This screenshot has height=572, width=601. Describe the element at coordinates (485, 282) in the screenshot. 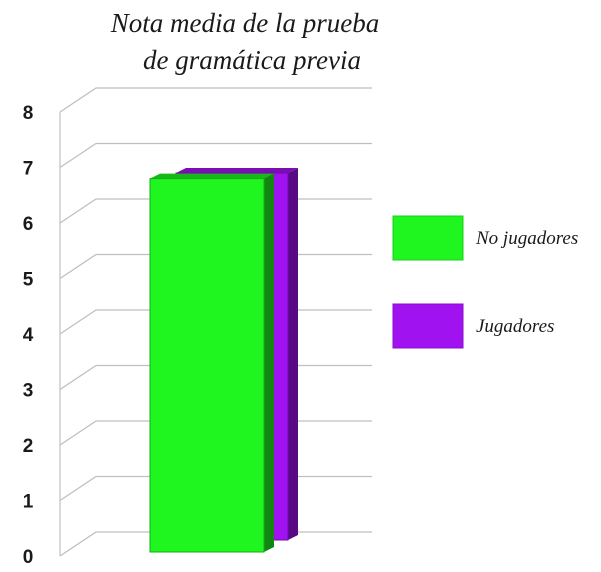

I see `legend: No jugadores Jugadores` at that location.